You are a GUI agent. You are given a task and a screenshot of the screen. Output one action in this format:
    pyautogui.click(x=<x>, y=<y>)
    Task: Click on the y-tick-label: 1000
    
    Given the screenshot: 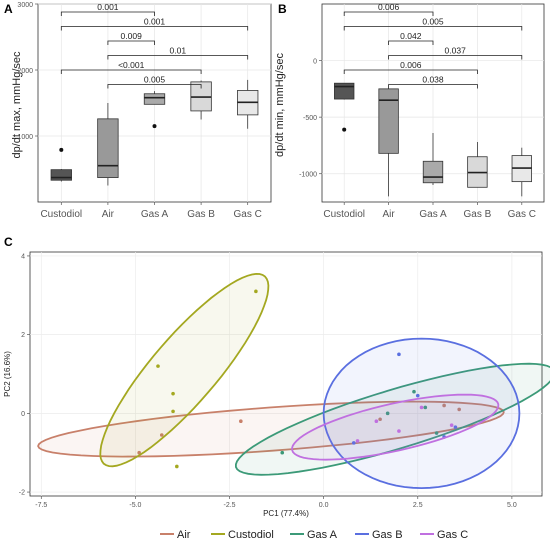 What is the action you would take?
    pyautogui.click(x=25, y=137)
    